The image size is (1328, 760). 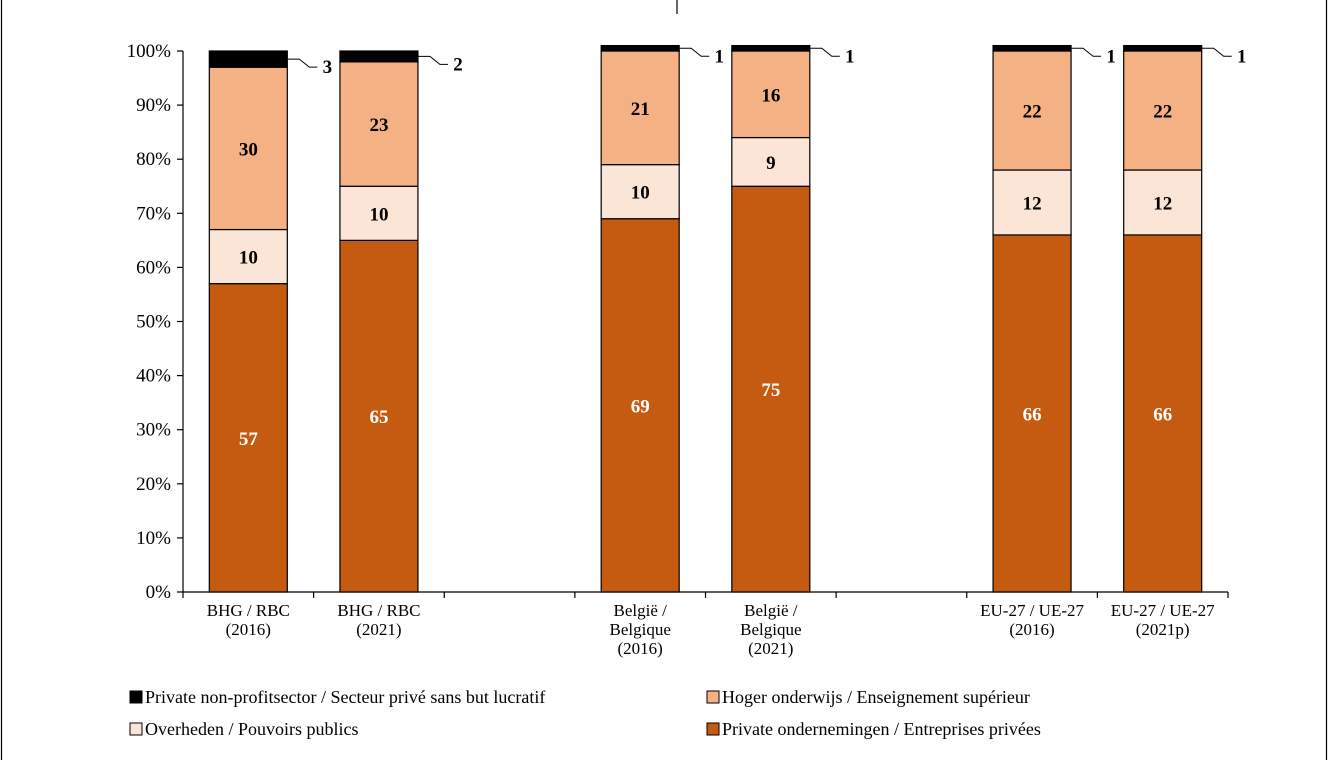 I want to click on data-label: 30, so click(x=248, y=149).